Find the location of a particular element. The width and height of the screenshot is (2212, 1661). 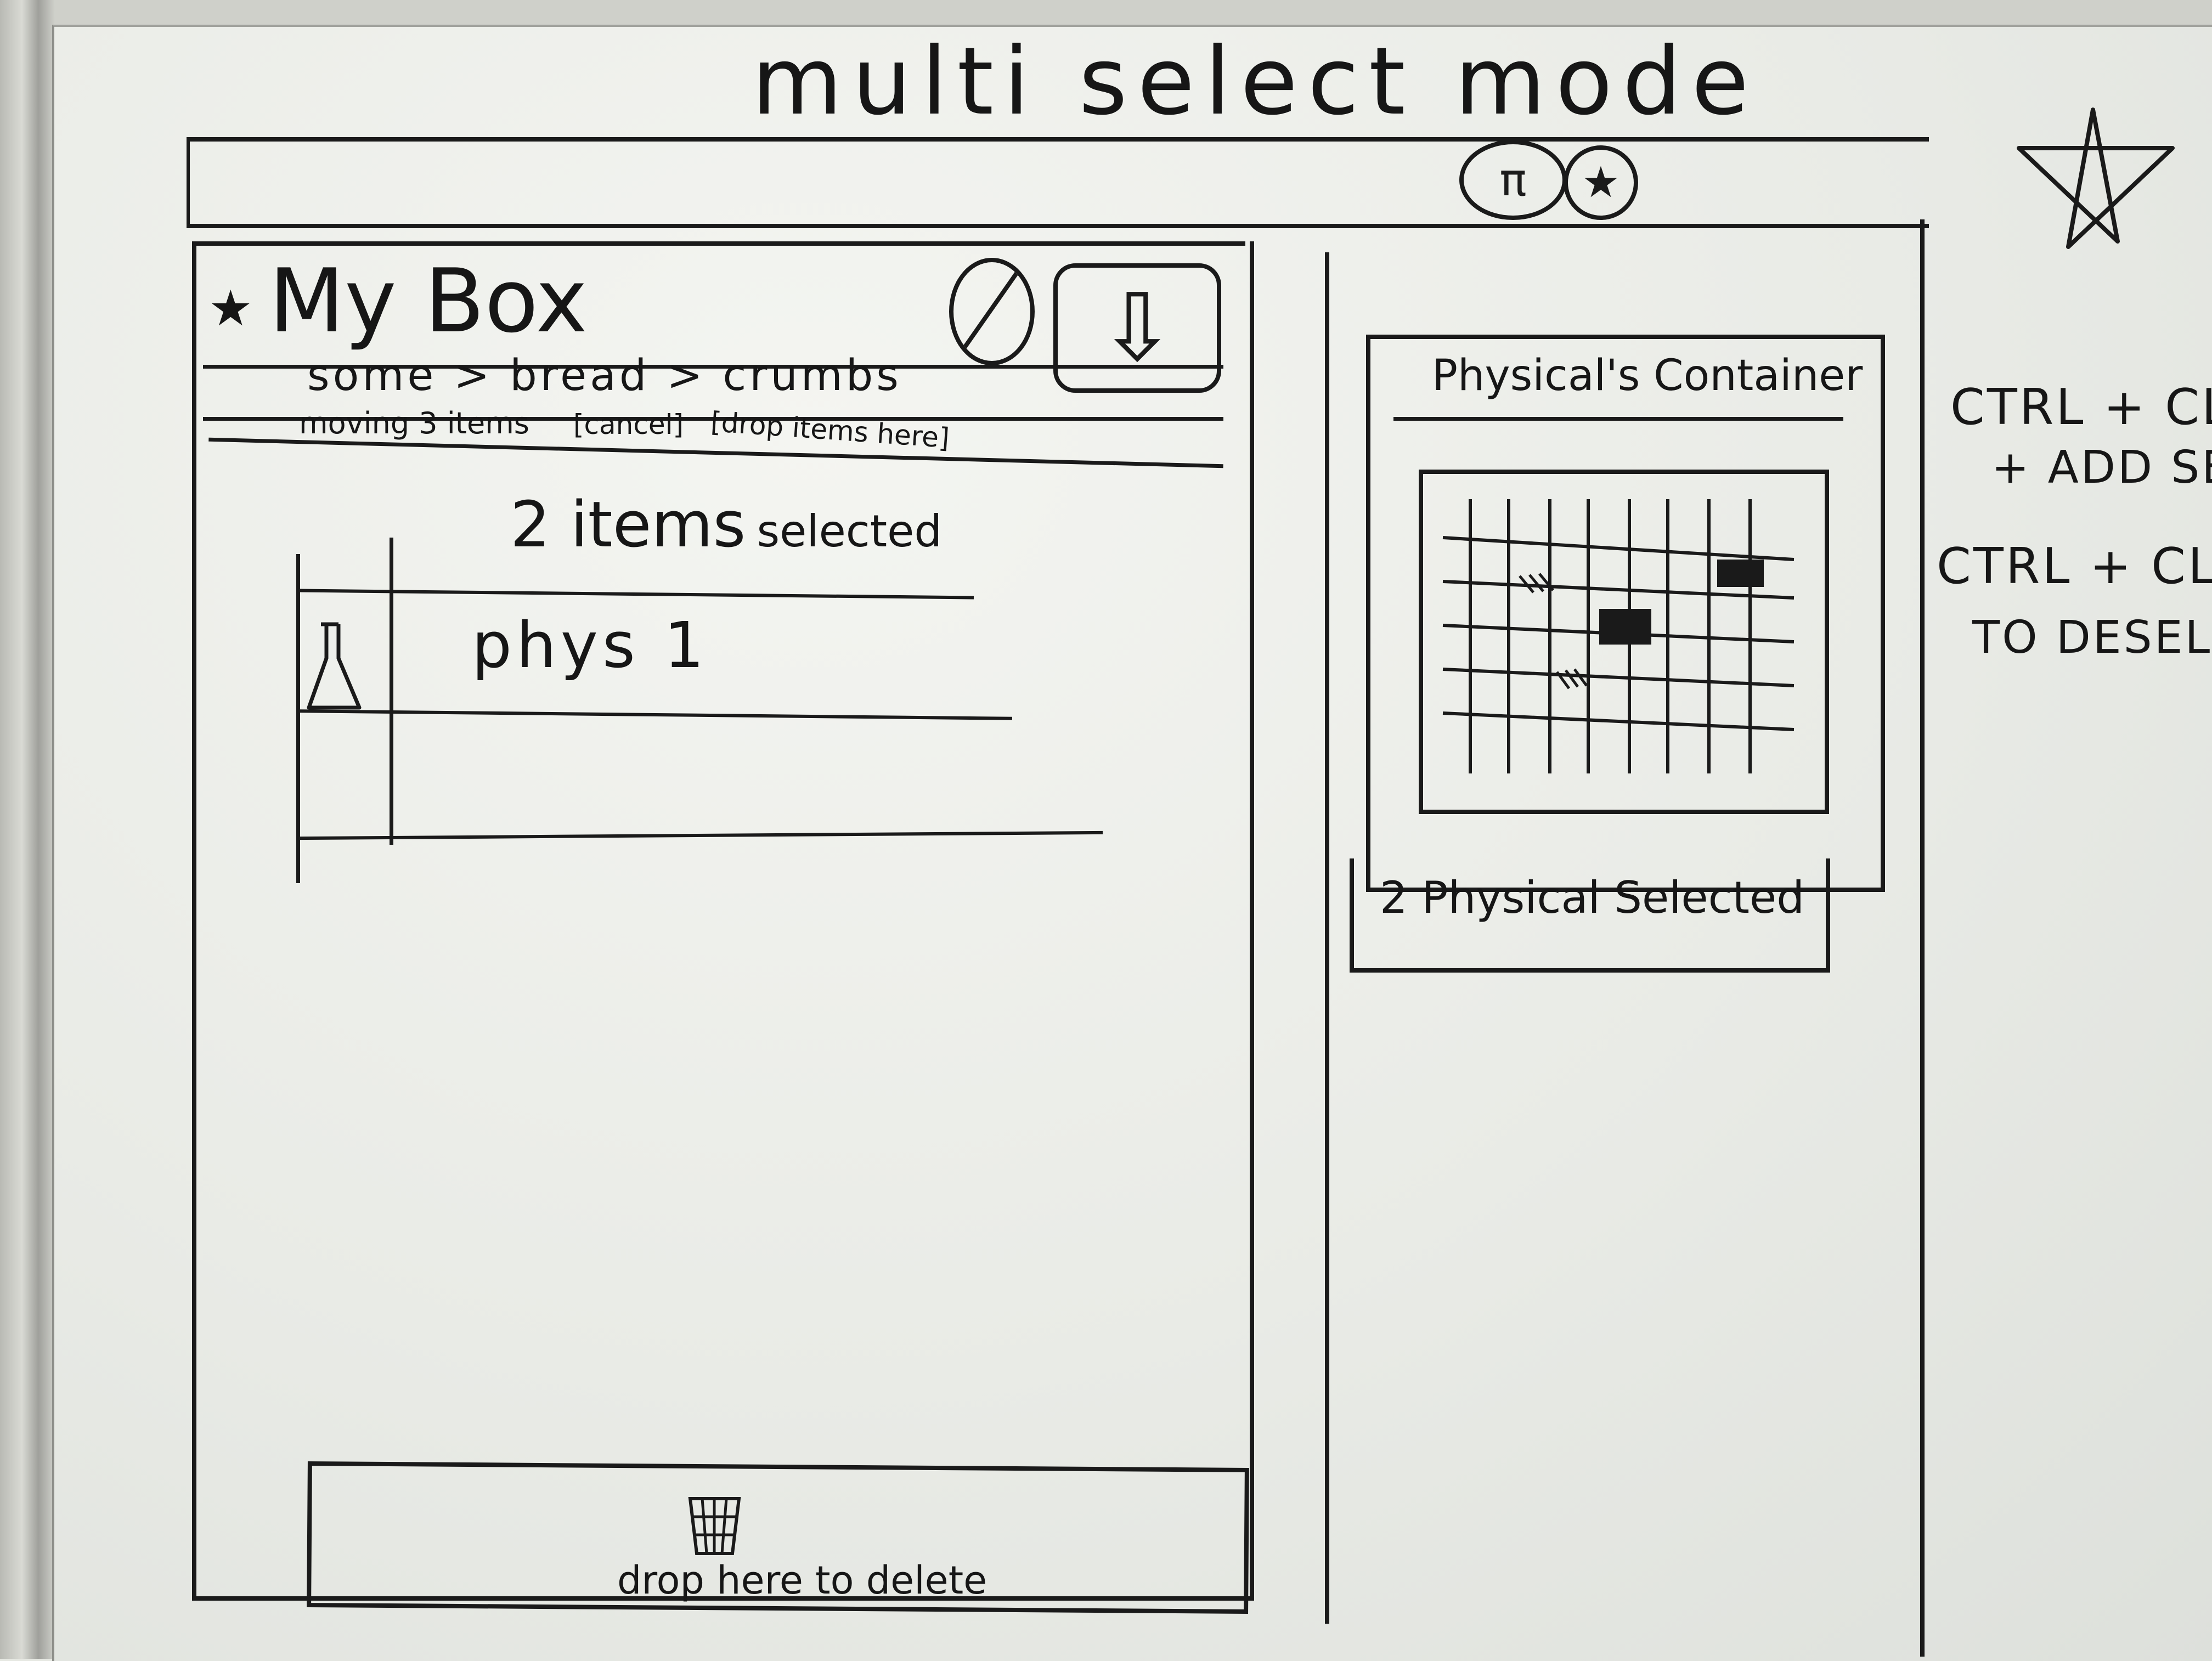

container-card is located at coordinates (1626, 613).